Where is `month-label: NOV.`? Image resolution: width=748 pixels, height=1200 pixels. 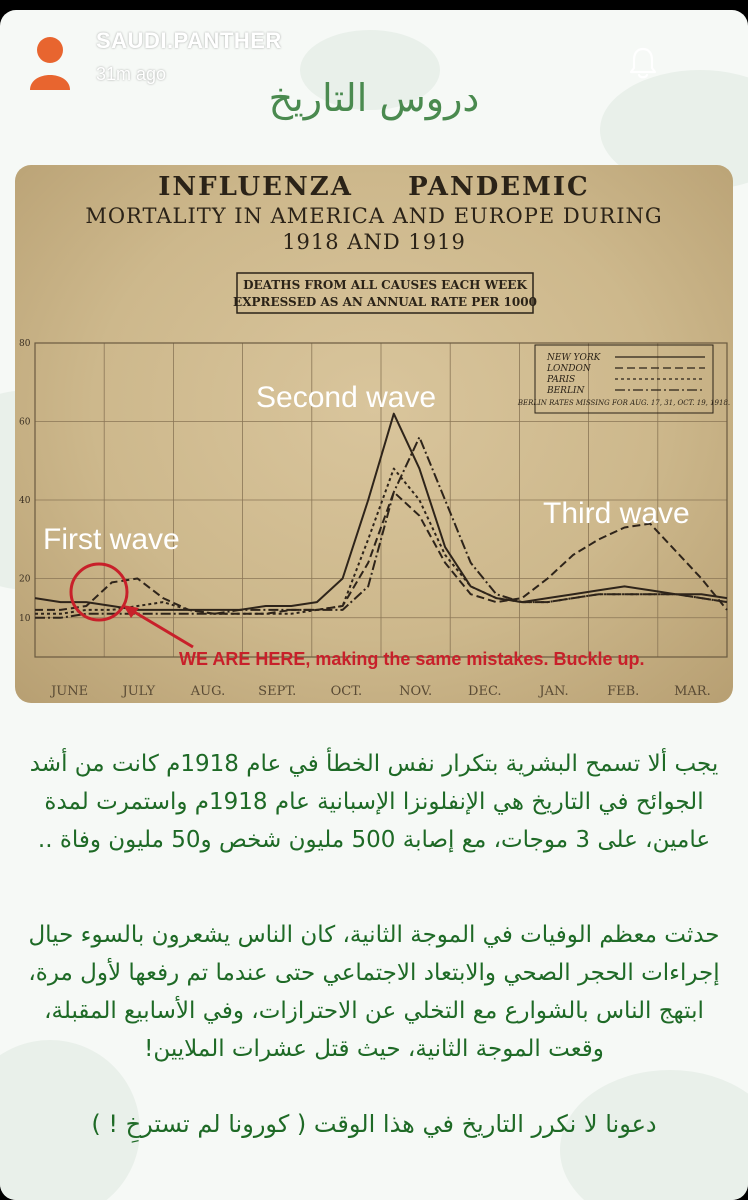 month-label: NOV. is located at coordinates (415, 691).